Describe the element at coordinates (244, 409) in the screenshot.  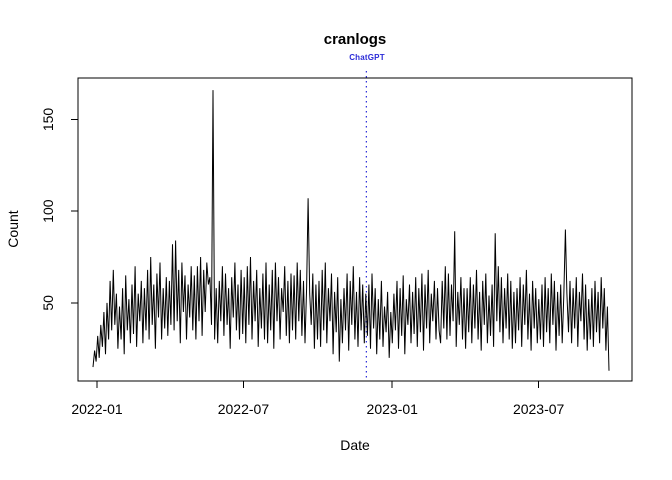
I see `x-tick-label: 2022-07` at that location.